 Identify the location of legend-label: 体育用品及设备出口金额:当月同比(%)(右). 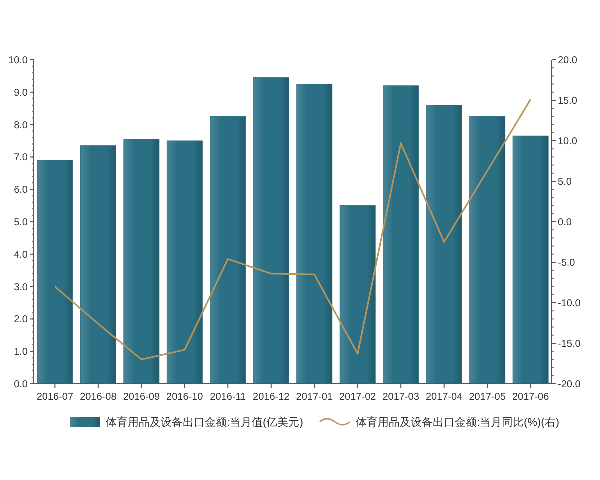
(458, 422).